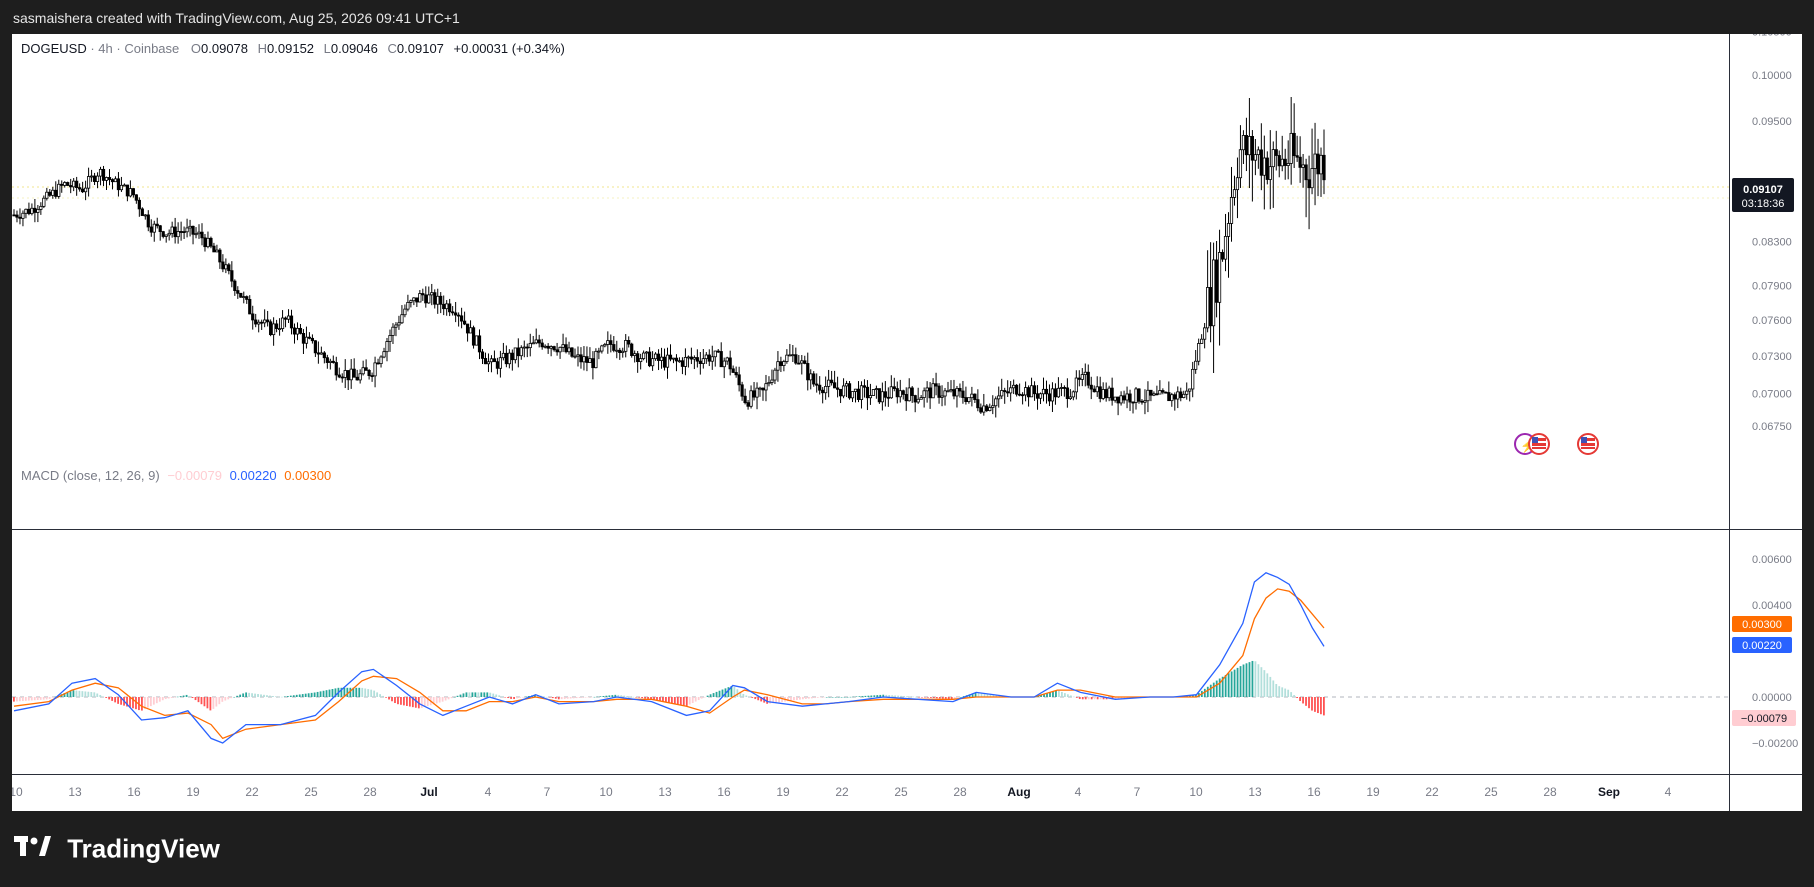 The width and height of the screenshot is (1814, 887). I want to click on last-price-badge: 0.09107 03:18:36, so click(1763, 195).